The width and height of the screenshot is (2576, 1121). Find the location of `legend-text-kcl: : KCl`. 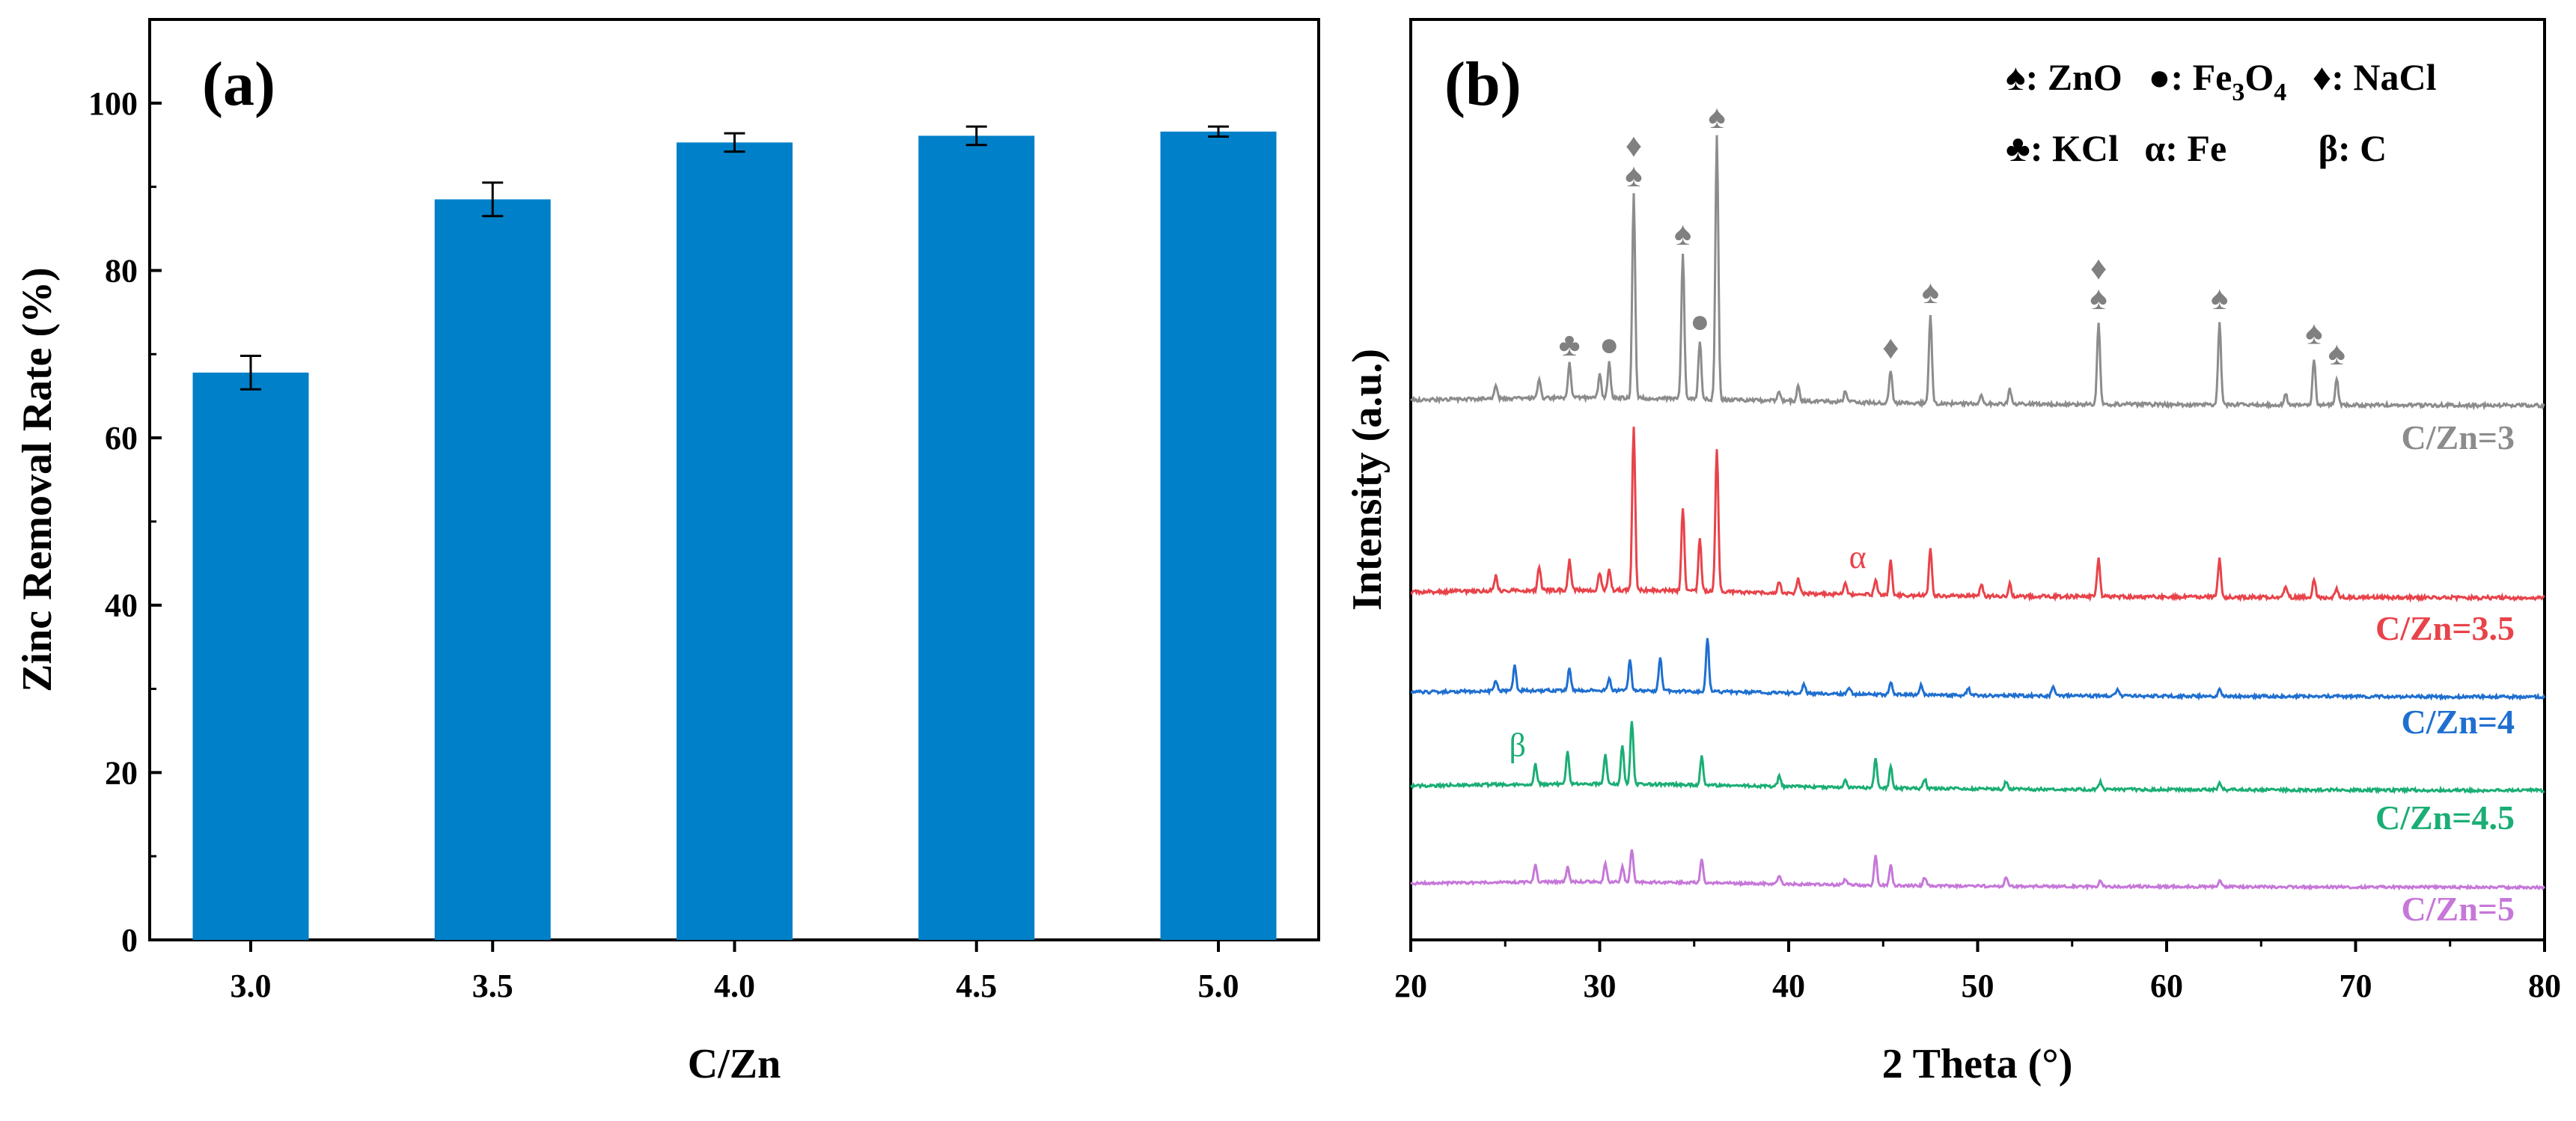

legend-text-kcl: : KCl is located at coordinates (2074, 148).